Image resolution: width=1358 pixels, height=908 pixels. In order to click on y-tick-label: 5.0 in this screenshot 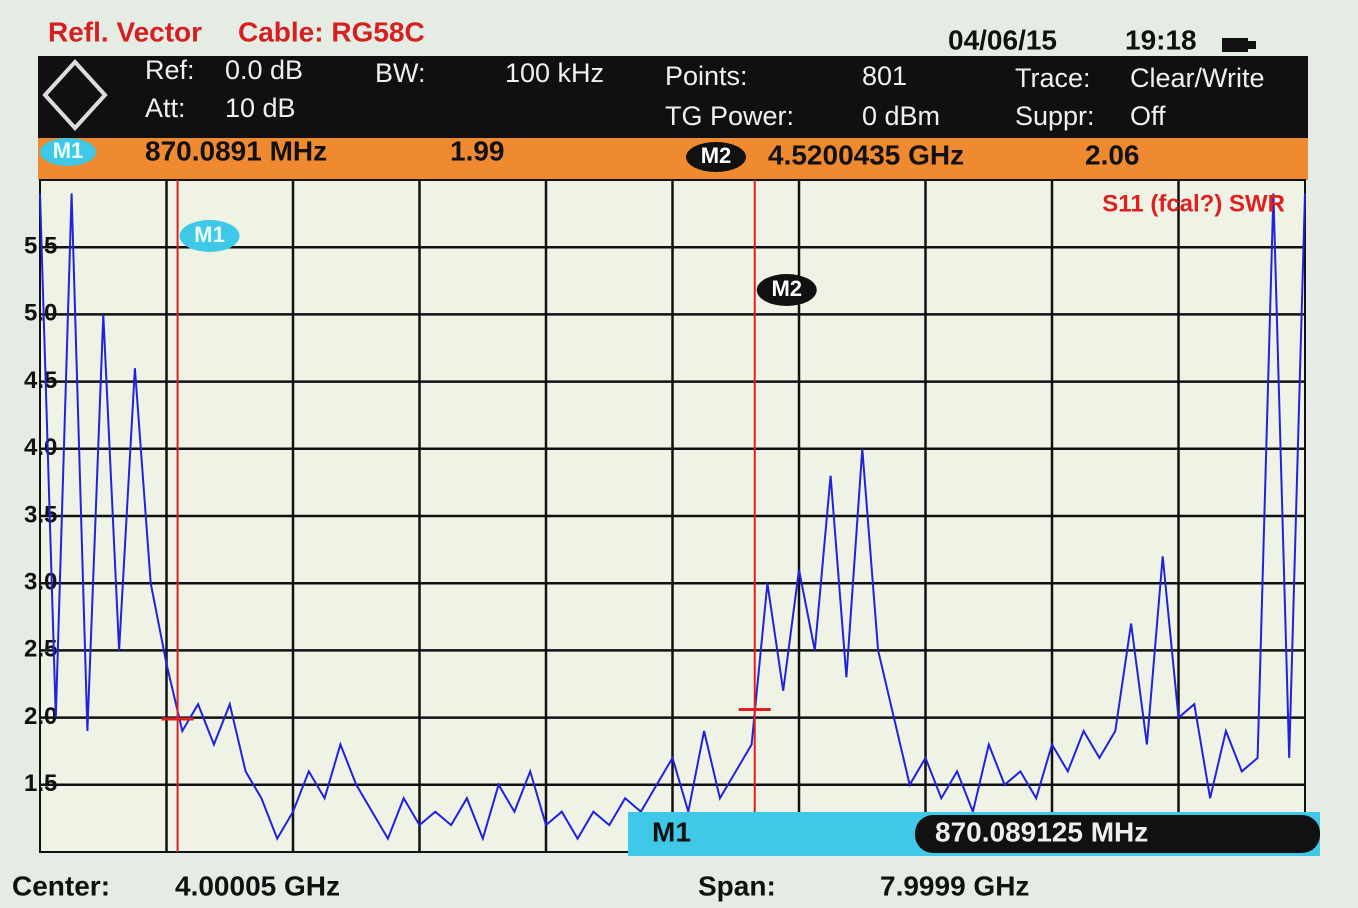, I will do `click(40, 313)`.